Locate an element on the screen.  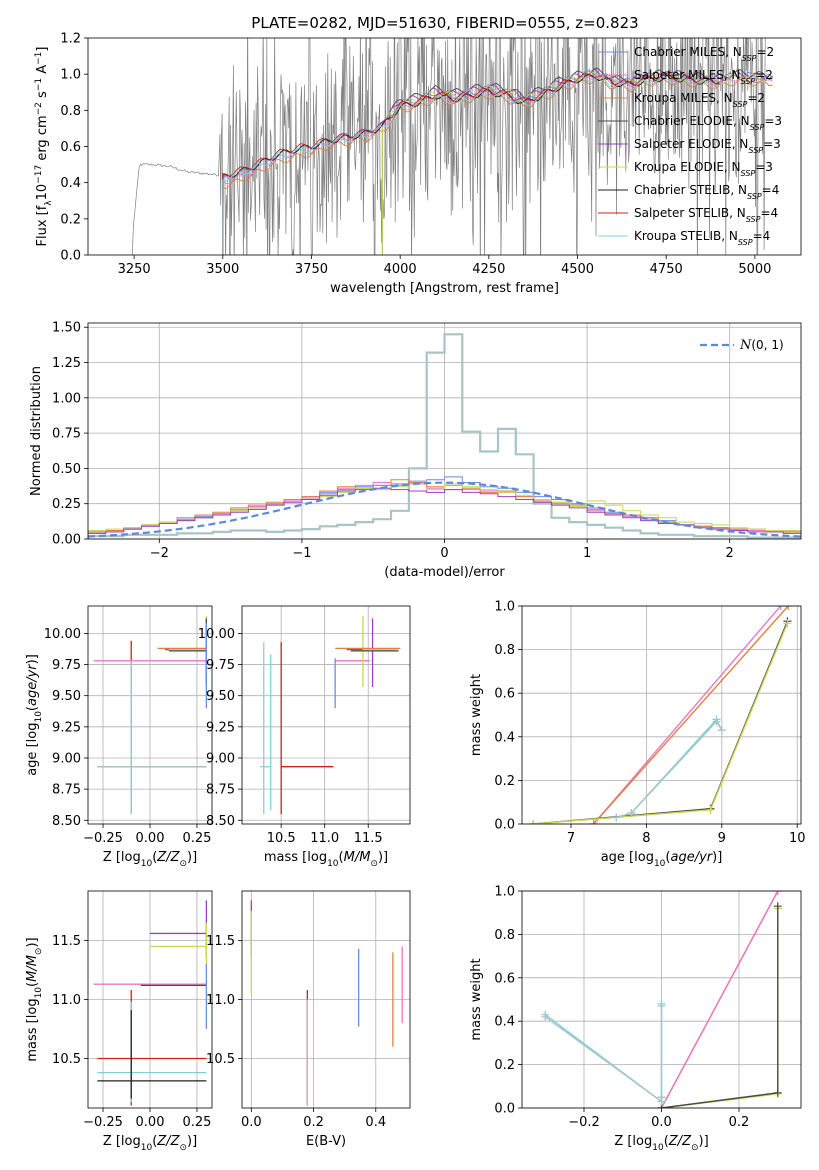
x-axis-label-part: age/yr is located at coordinates (691, 857).